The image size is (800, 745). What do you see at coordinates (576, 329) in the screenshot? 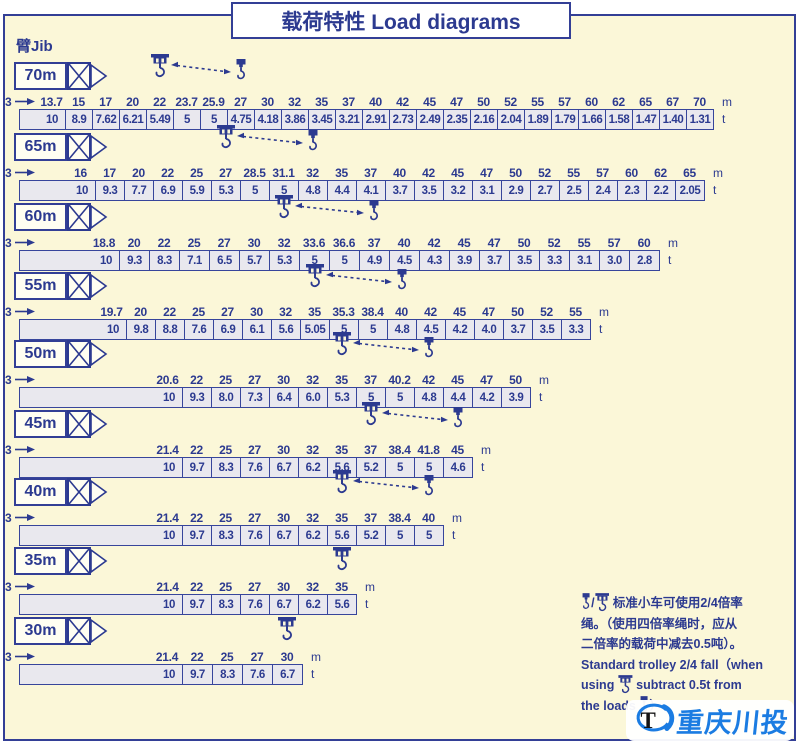
I see `load-cell: 3.3` at bounding box center [576, 329].